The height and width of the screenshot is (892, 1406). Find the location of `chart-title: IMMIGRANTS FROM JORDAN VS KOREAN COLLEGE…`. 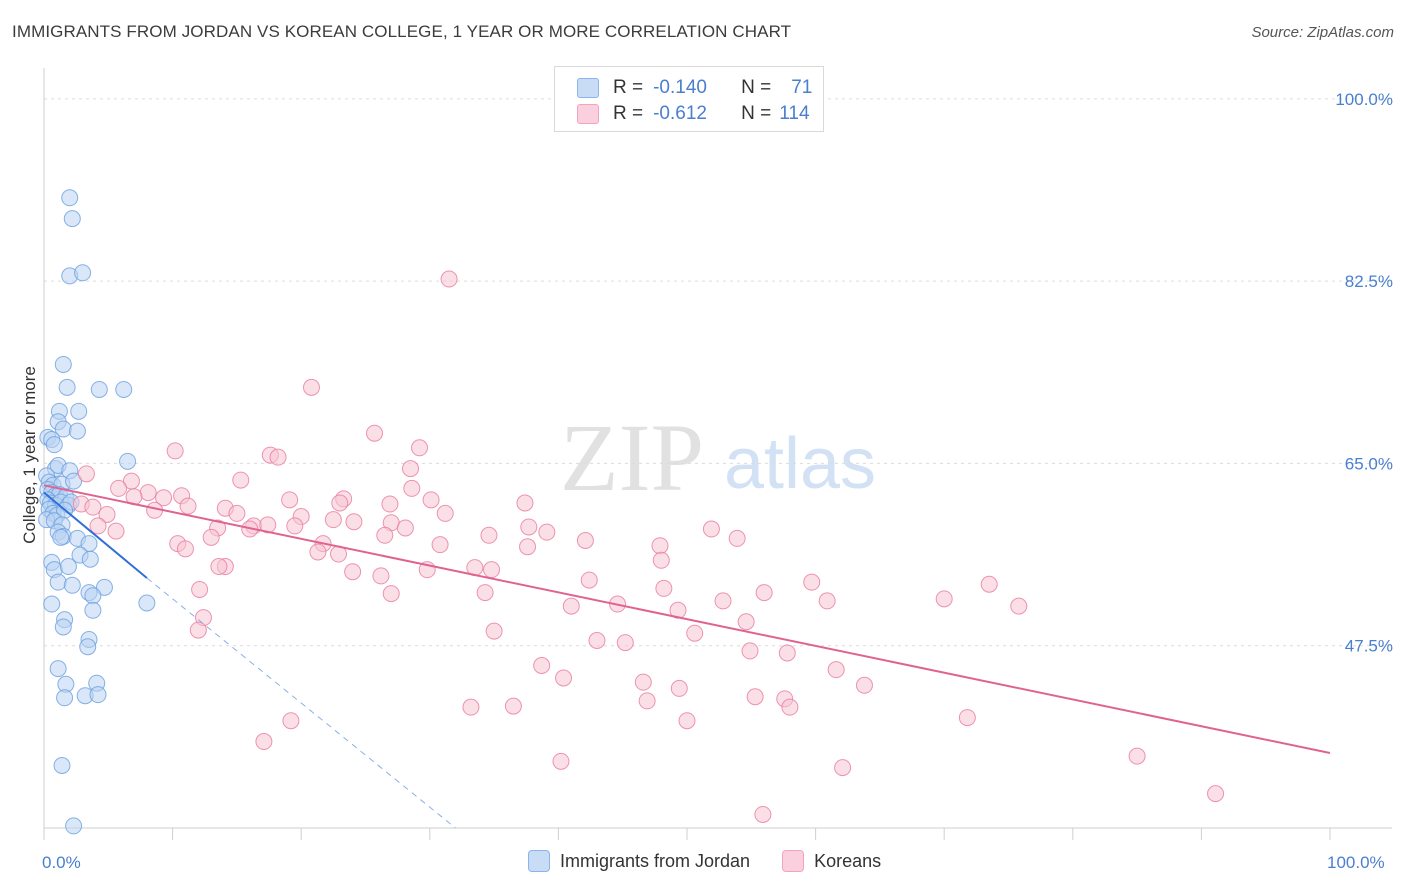

chart-title: IMMIGRANTS FROM JORDAN VS KOREAN COLLEGE… is located at coordinates (402, 31).